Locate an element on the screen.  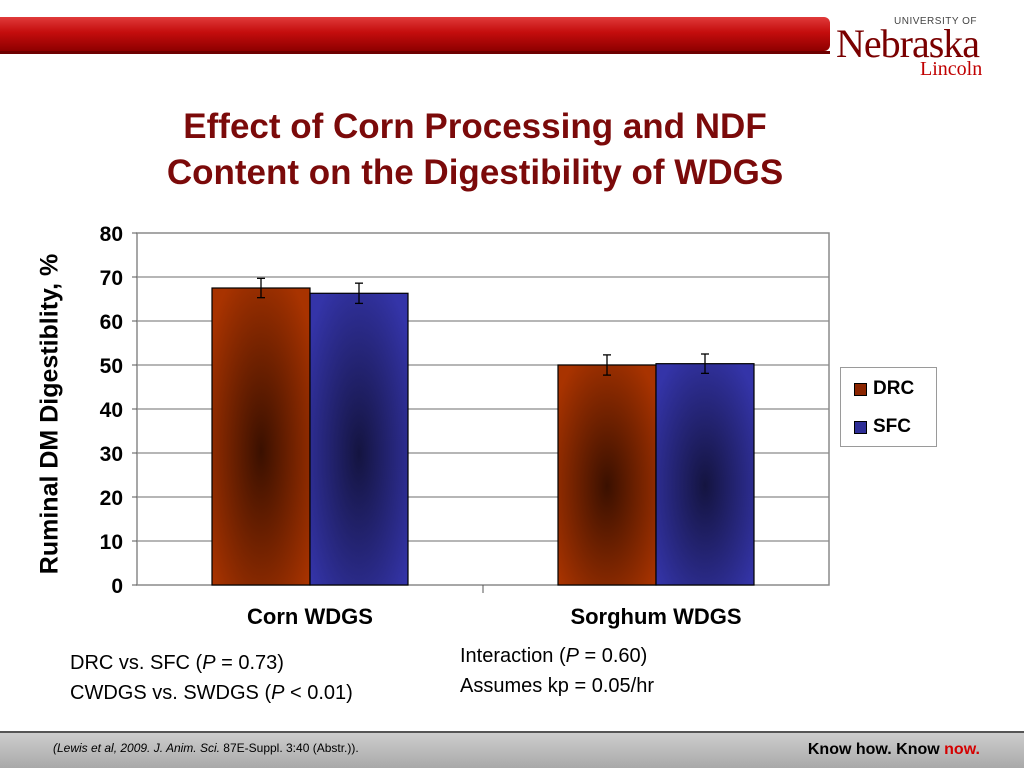
tagline: Know how. Know now. is located at coordinates (893, 749).